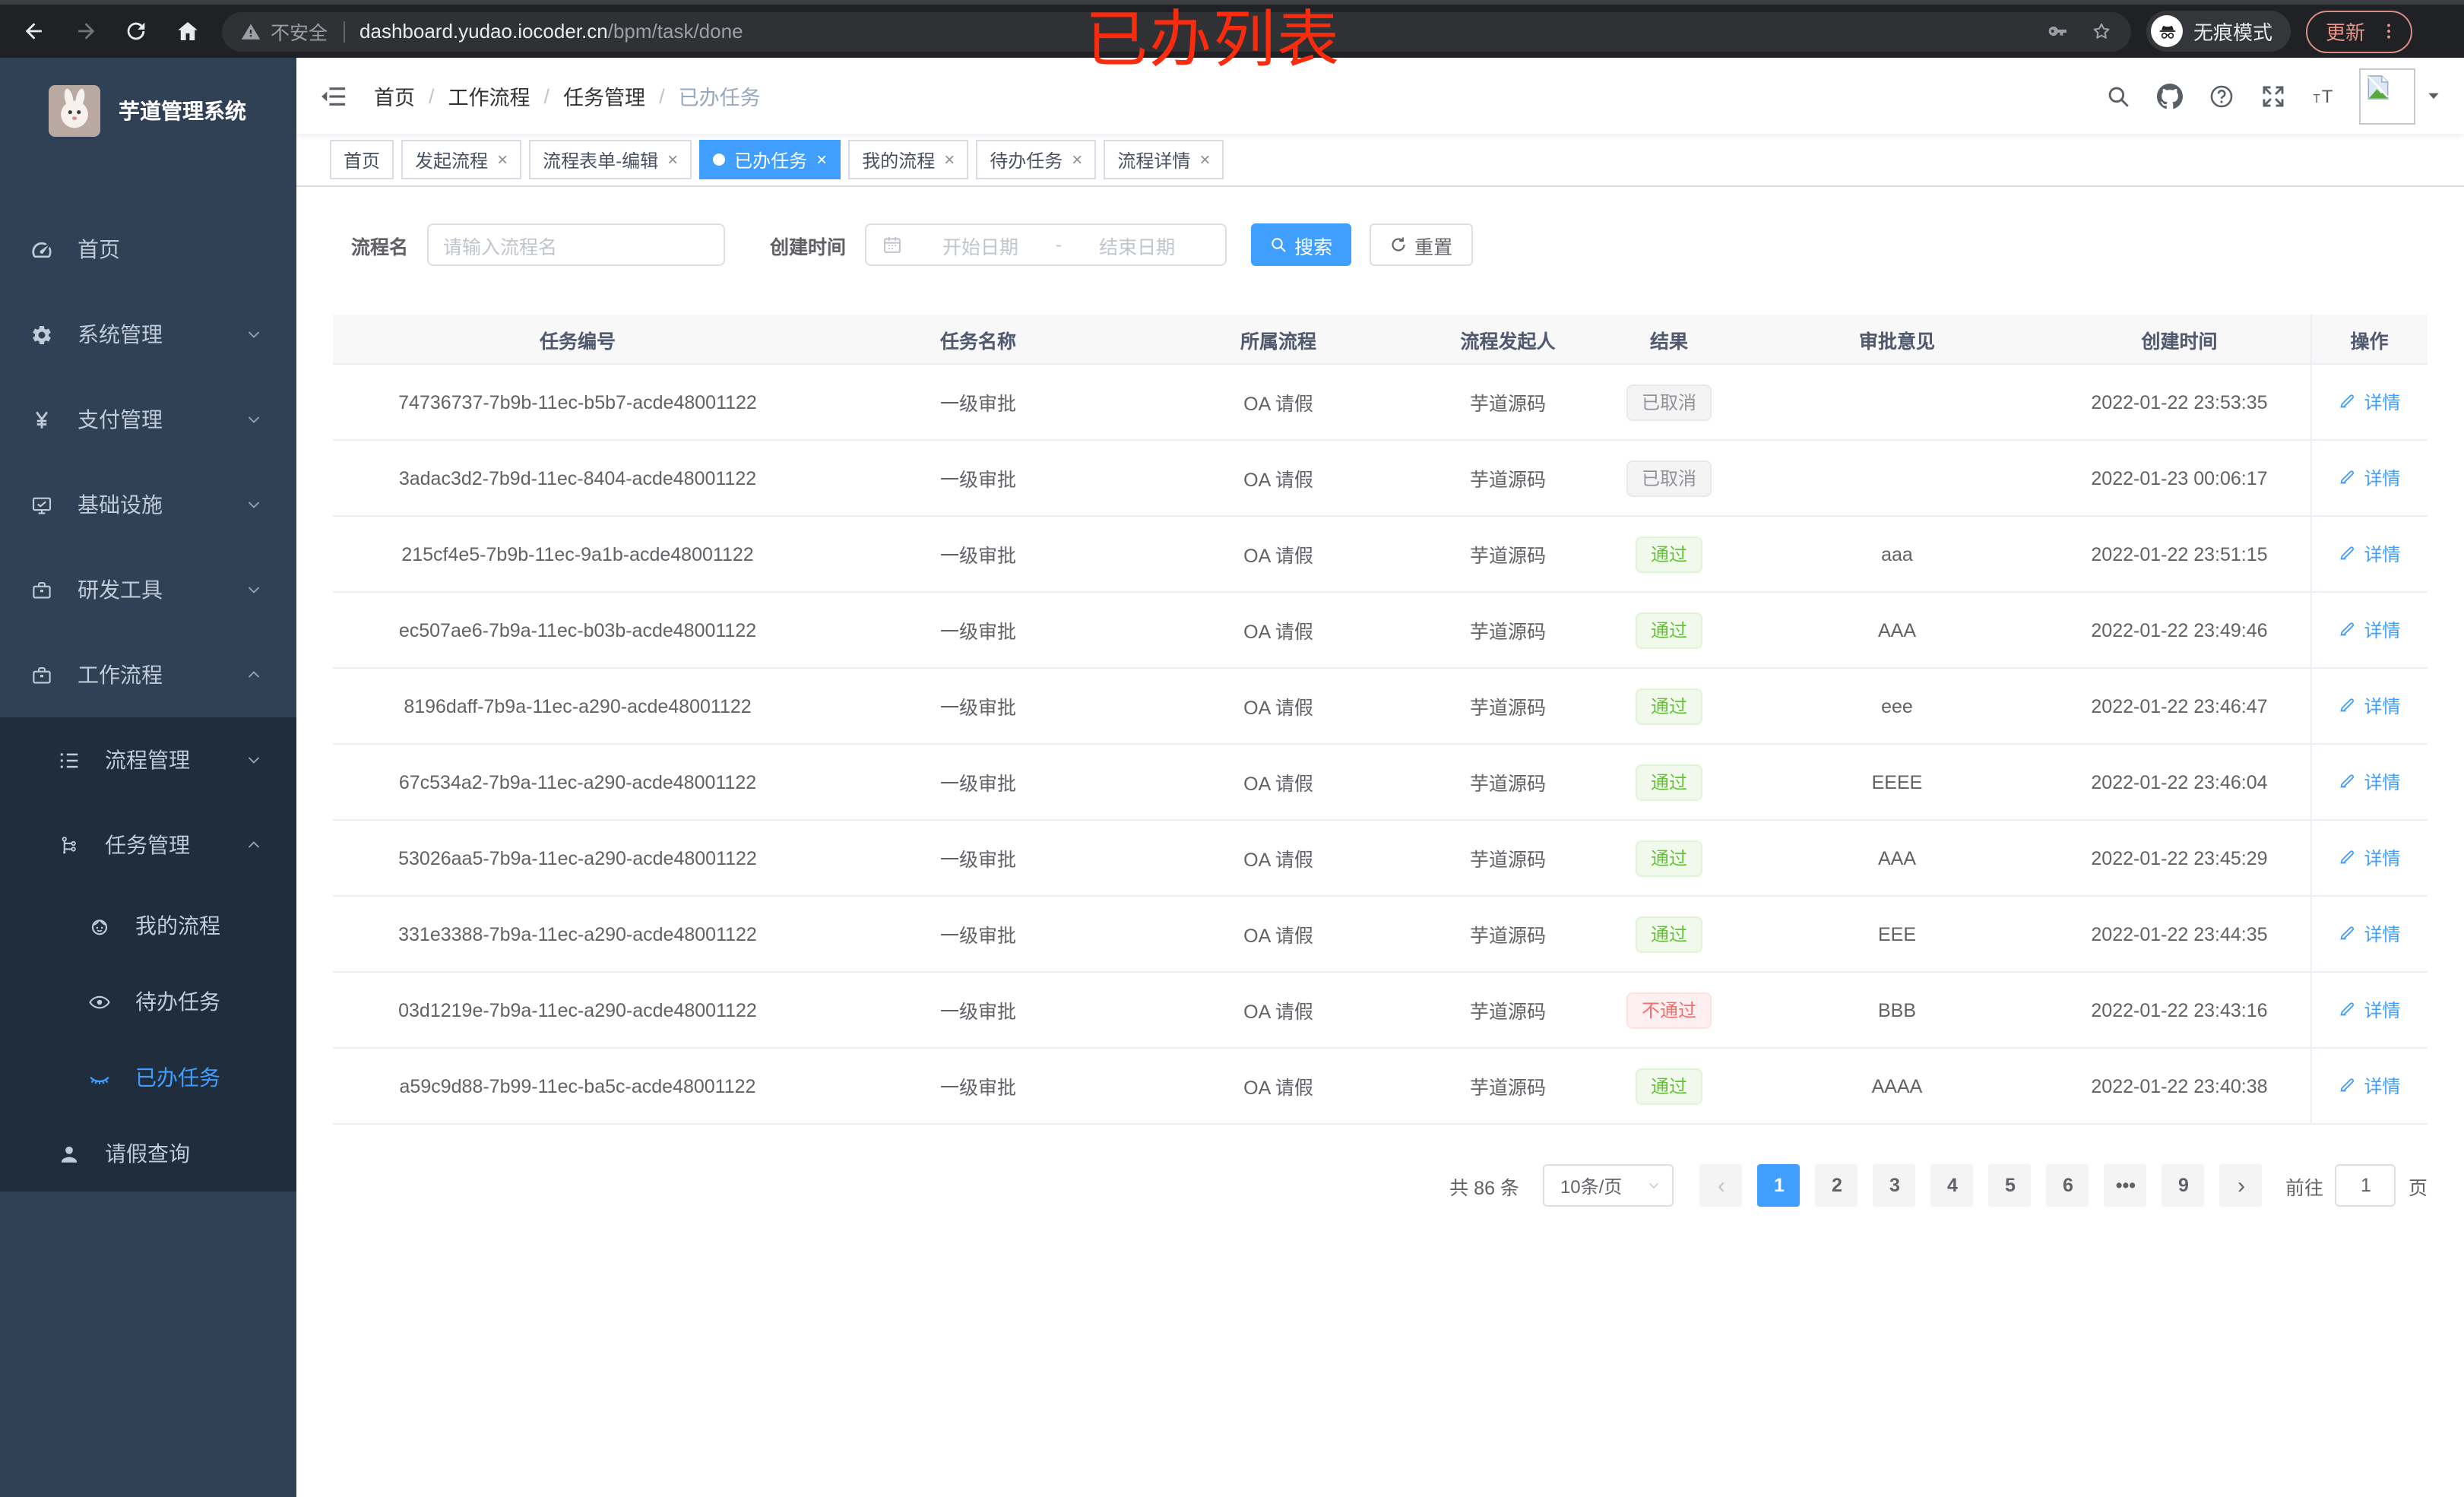  I want to click on update-button: 更新, so click(2359, 31).